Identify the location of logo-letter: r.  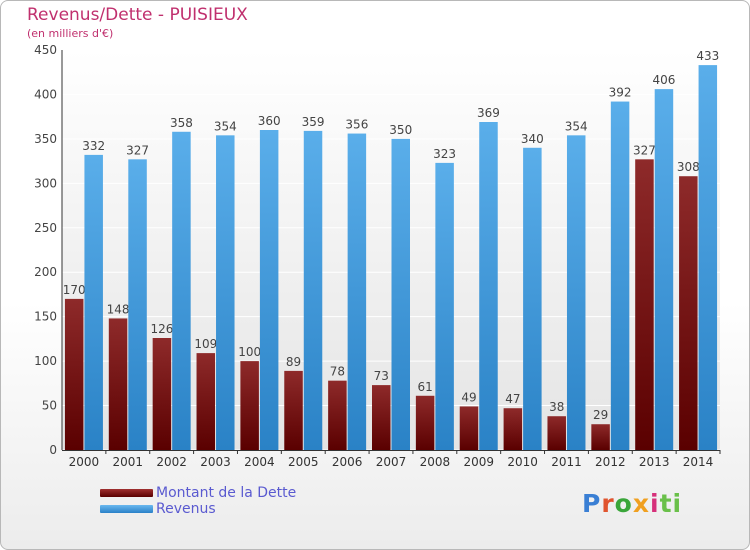
(608, 503).